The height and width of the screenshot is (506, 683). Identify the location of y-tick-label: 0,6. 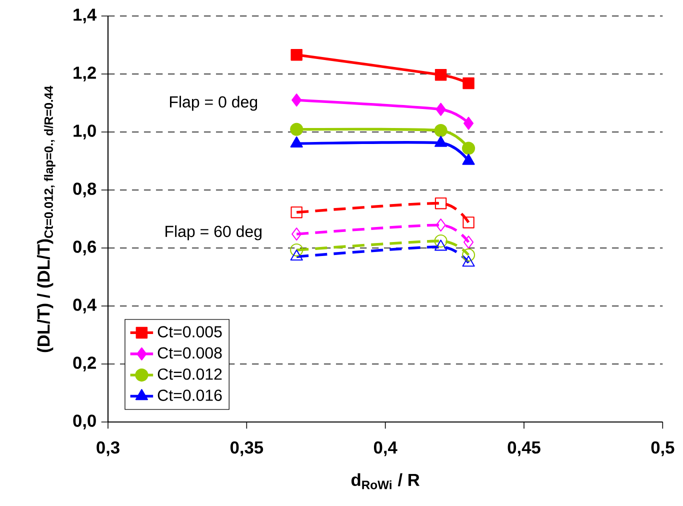
(84, 248).